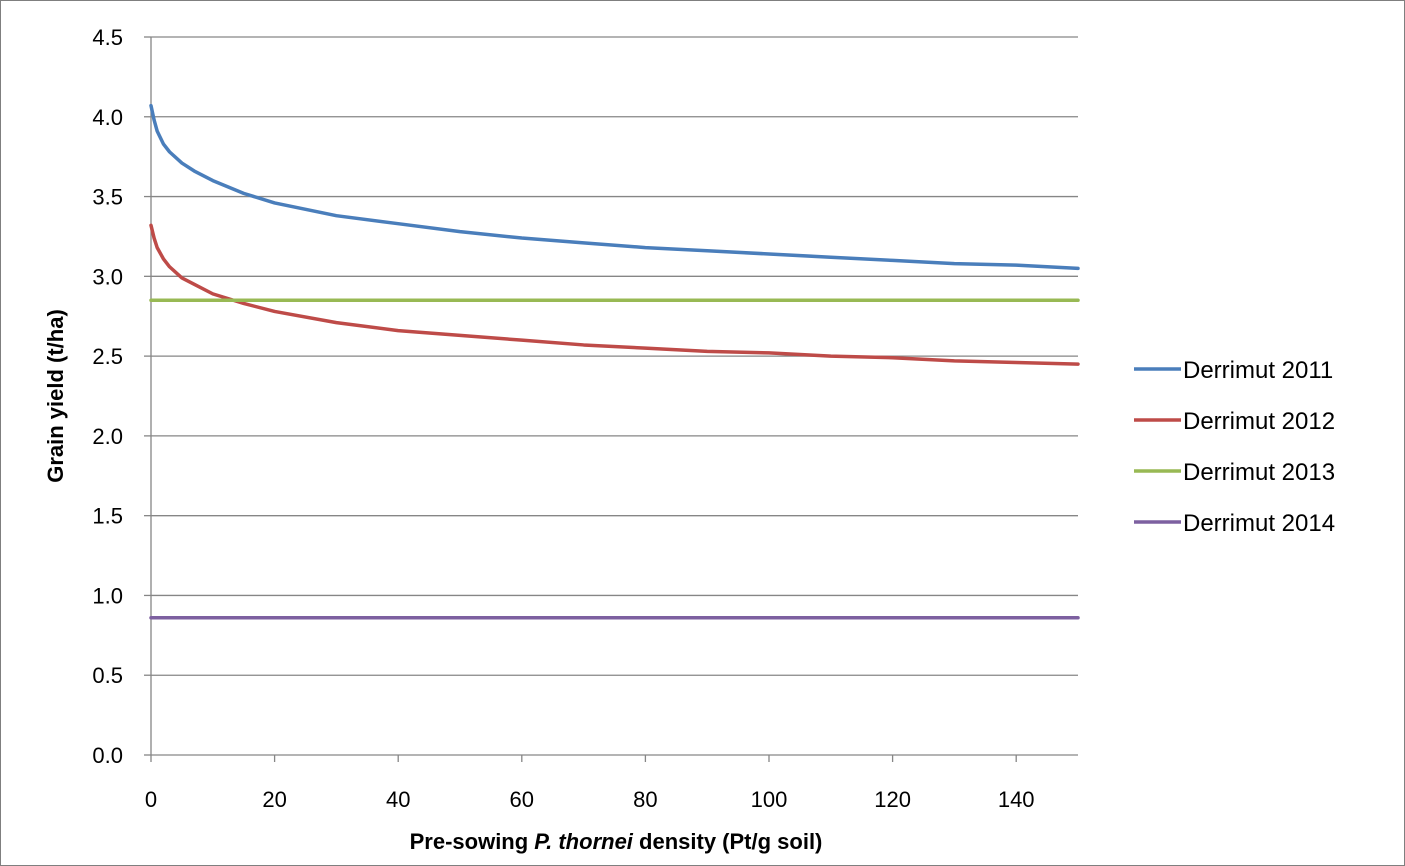  What do you see at coordinates (584, 841) in the screenshot?
I see `x-axis-title-italic: P. thornei` at bounding box center [584, 841].